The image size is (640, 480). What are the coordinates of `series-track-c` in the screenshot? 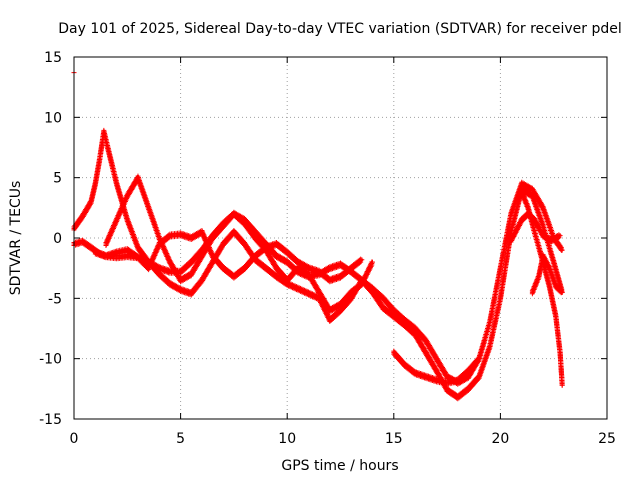 It's located at (239, 244).